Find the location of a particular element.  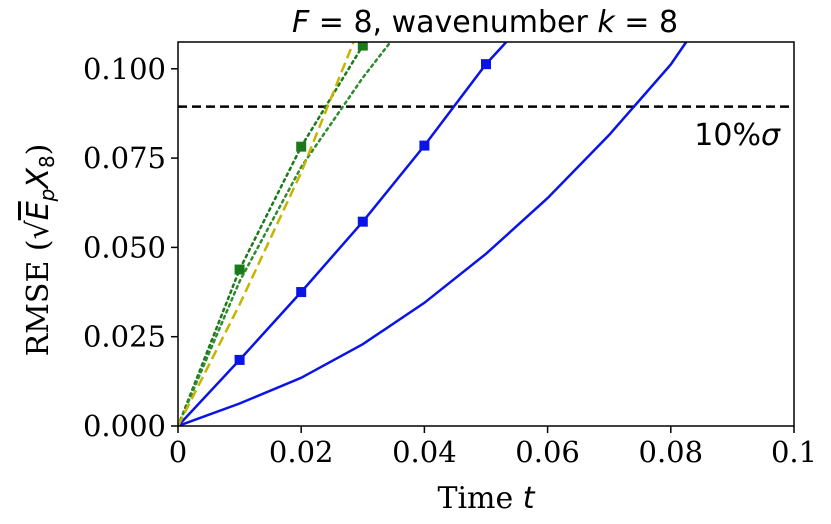

x-axis-label: Time t is located at coordinates (486, 498).